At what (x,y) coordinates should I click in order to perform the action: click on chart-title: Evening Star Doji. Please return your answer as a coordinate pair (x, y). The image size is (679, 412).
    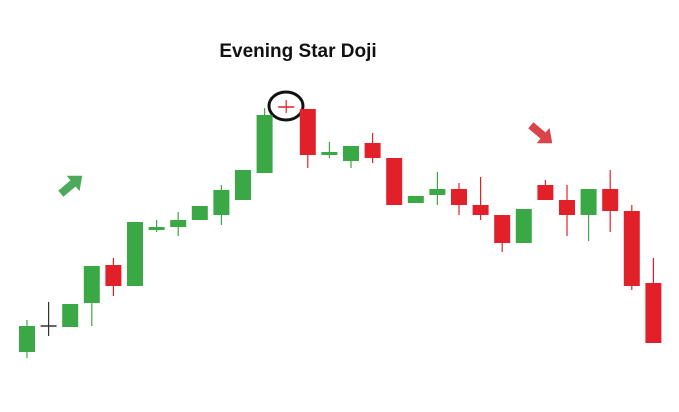
    Looking at the image, I should click on (297, 51).